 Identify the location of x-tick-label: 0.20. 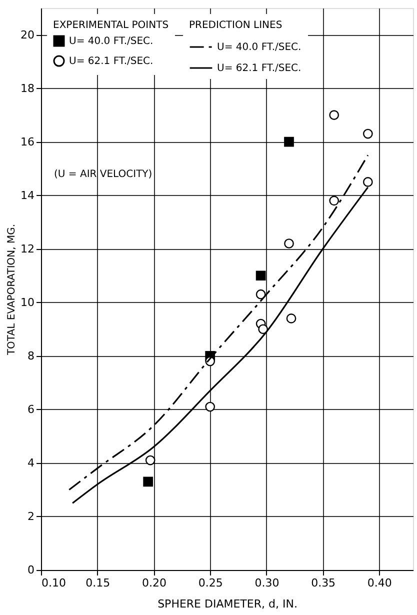
(154, 583).